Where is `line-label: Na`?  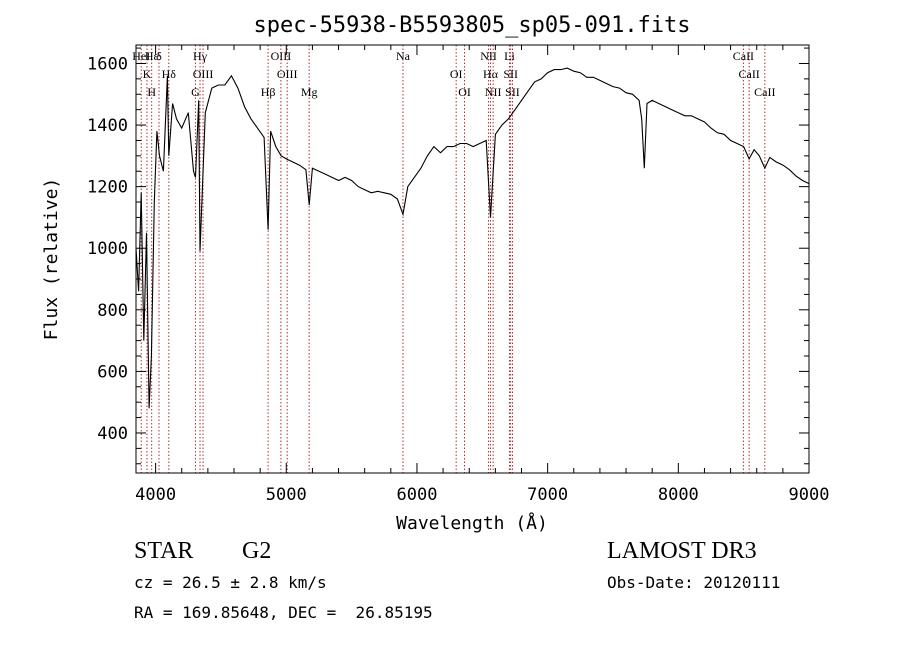
line-label: Na is located at coordinates (403, 56).